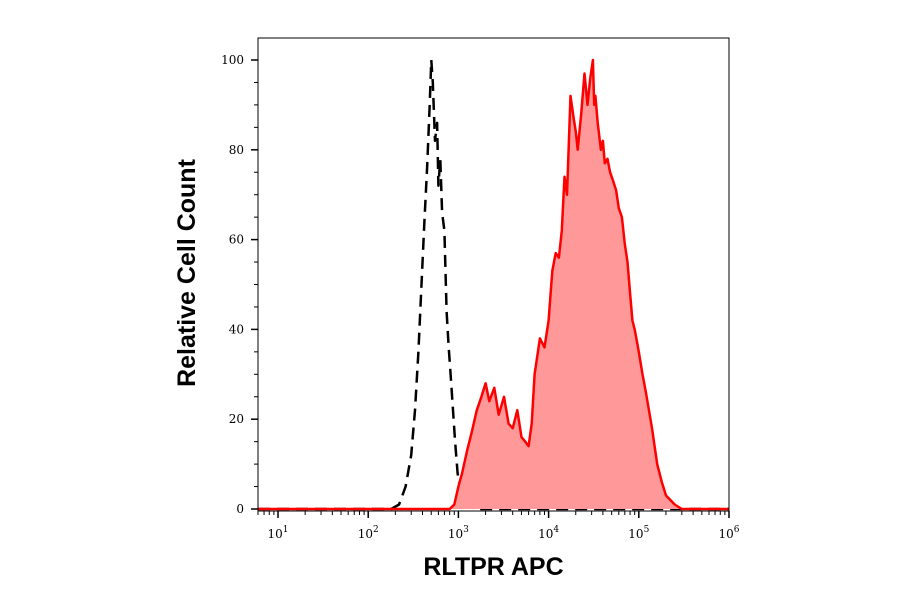  Describe the element at coordinates (236, 329) in the screenshot. I see `y-tick-label: 40` at that location.